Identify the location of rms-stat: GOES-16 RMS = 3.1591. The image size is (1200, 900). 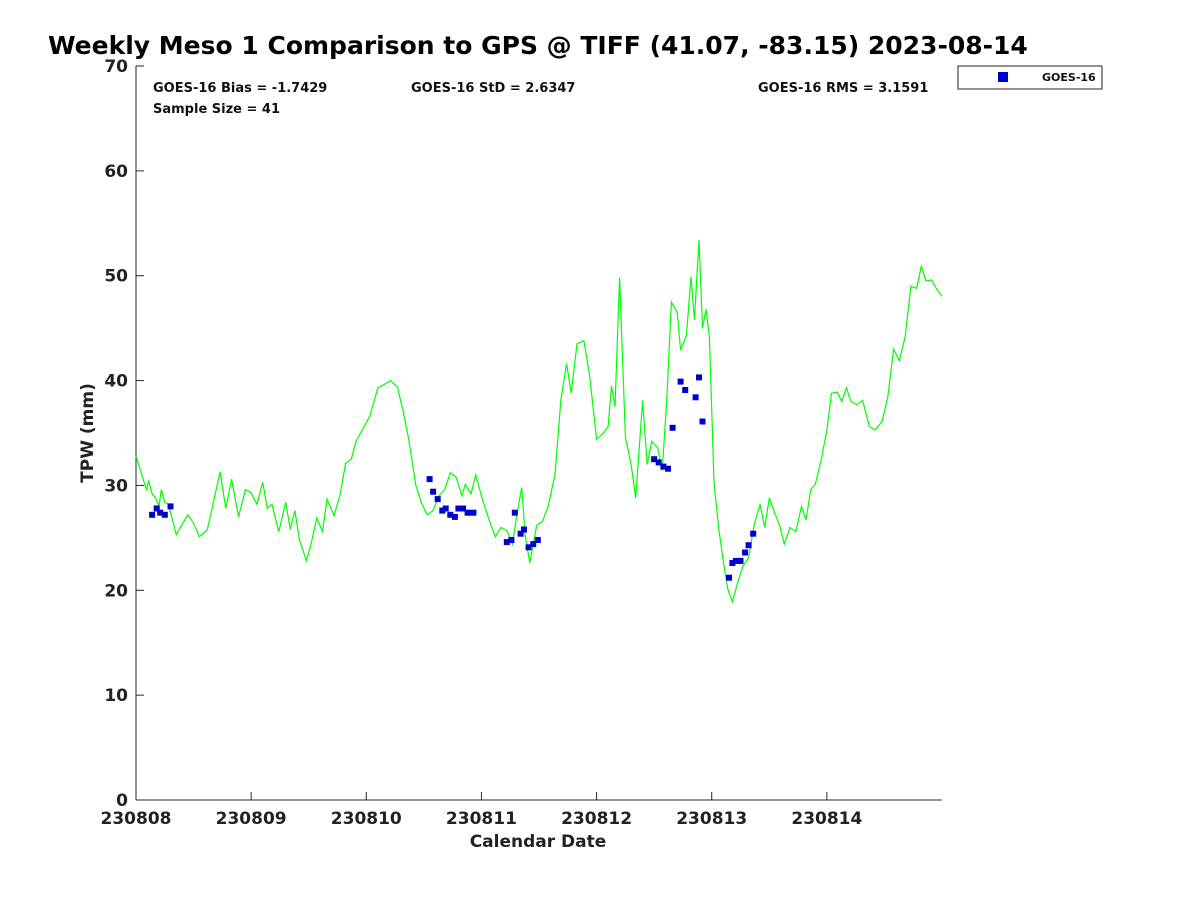
(843, 88).